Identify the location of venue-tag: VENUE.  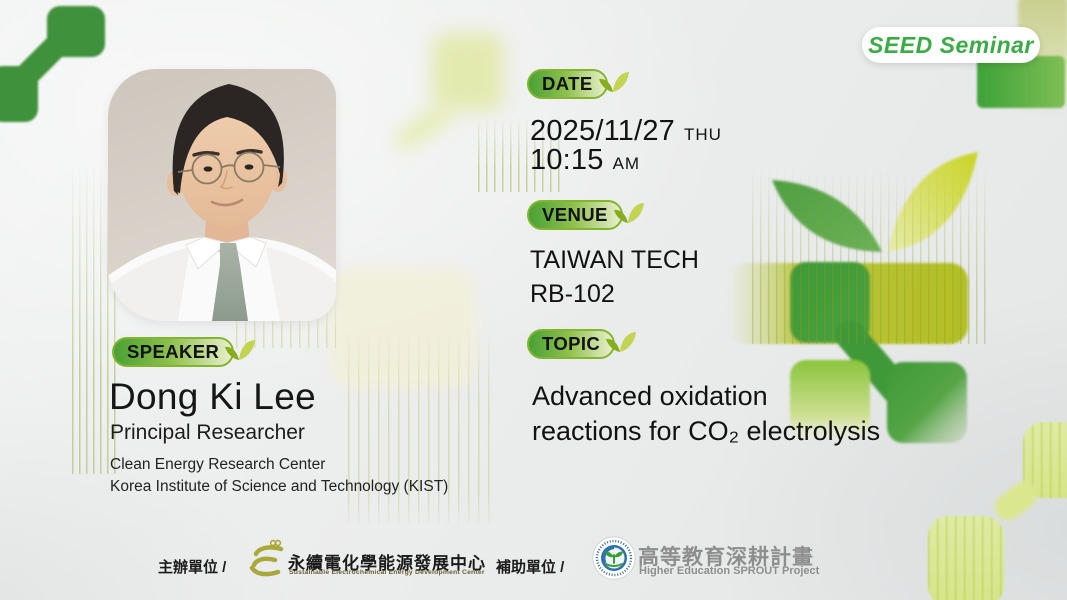
(585, 215).